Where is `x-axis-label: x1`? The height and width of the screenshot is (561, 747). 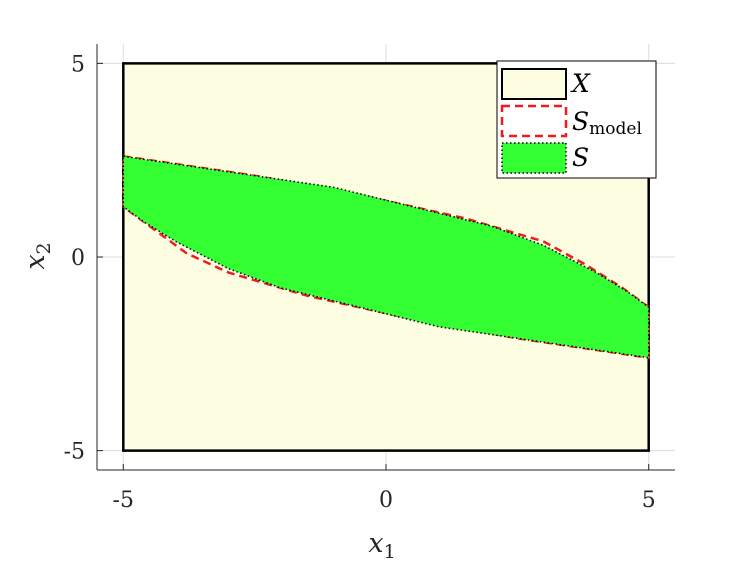 x-axis-label: x1 is located at coordinates (381, 544).